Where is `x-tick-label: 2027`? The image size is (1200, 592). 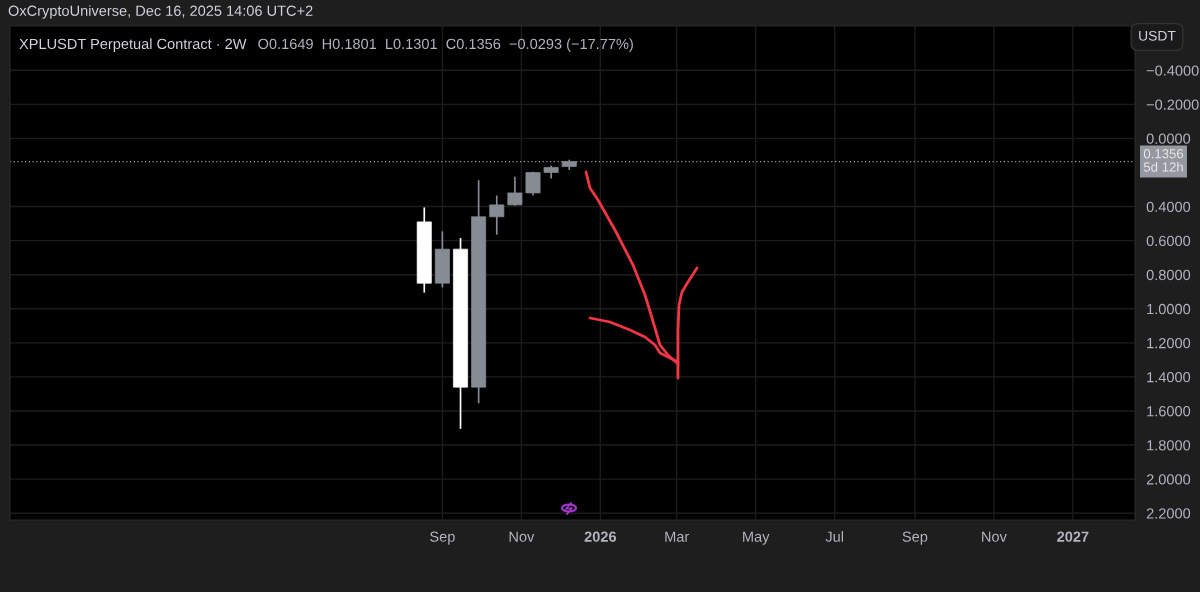 x-tick-label: 2027 is located at coordinates (1073, 536).